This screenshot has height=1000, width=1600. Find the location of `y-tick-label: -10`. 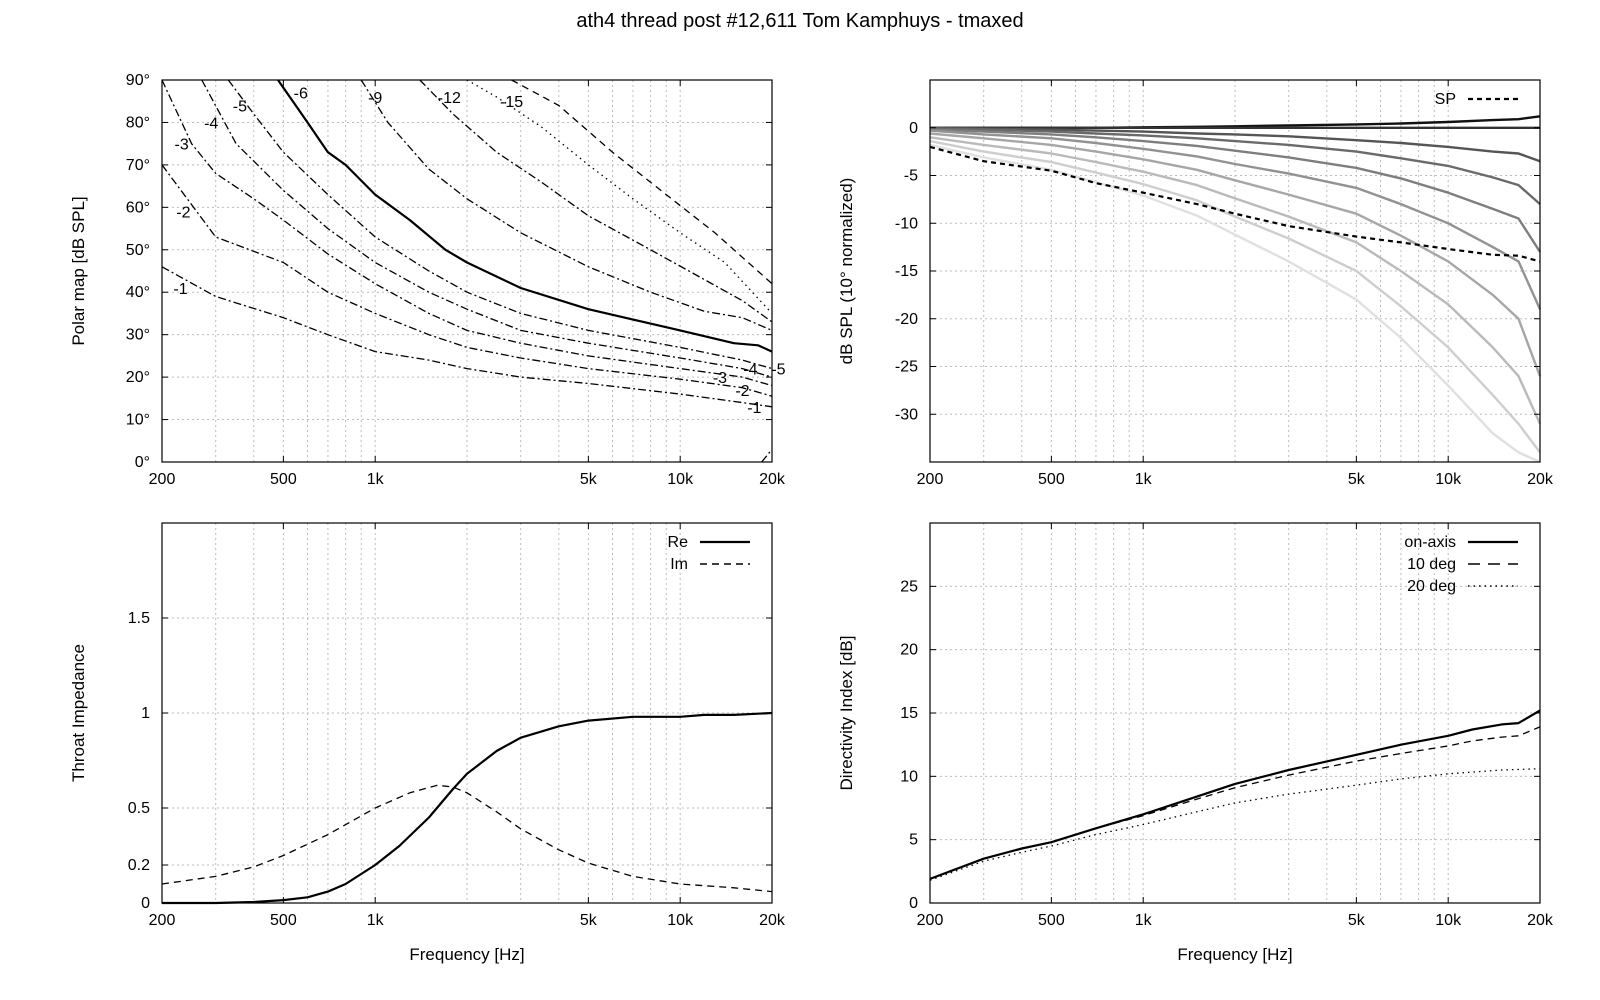

y-tick-label: -10 is located at coordinates (906, 223).